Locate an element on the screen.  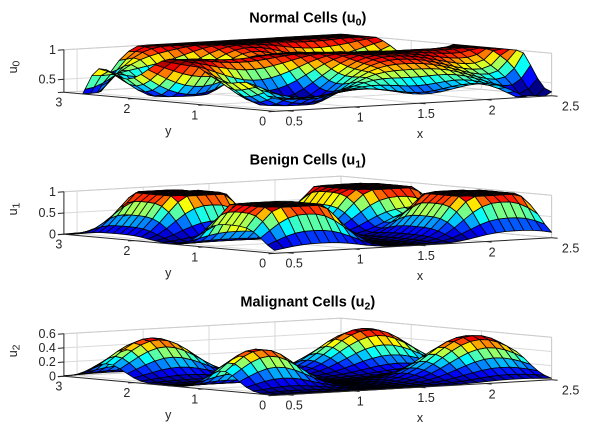
svg-text: Benign Cells (u1) is located at coordinates (308, 162).